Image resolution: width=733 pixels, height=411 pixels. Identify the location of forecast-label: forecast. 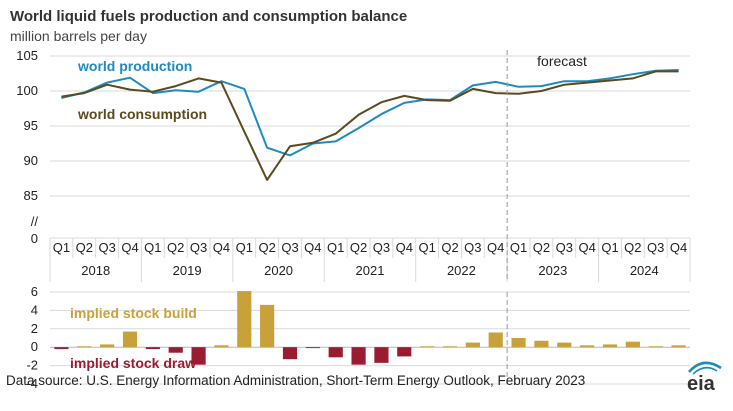
(562, 61).